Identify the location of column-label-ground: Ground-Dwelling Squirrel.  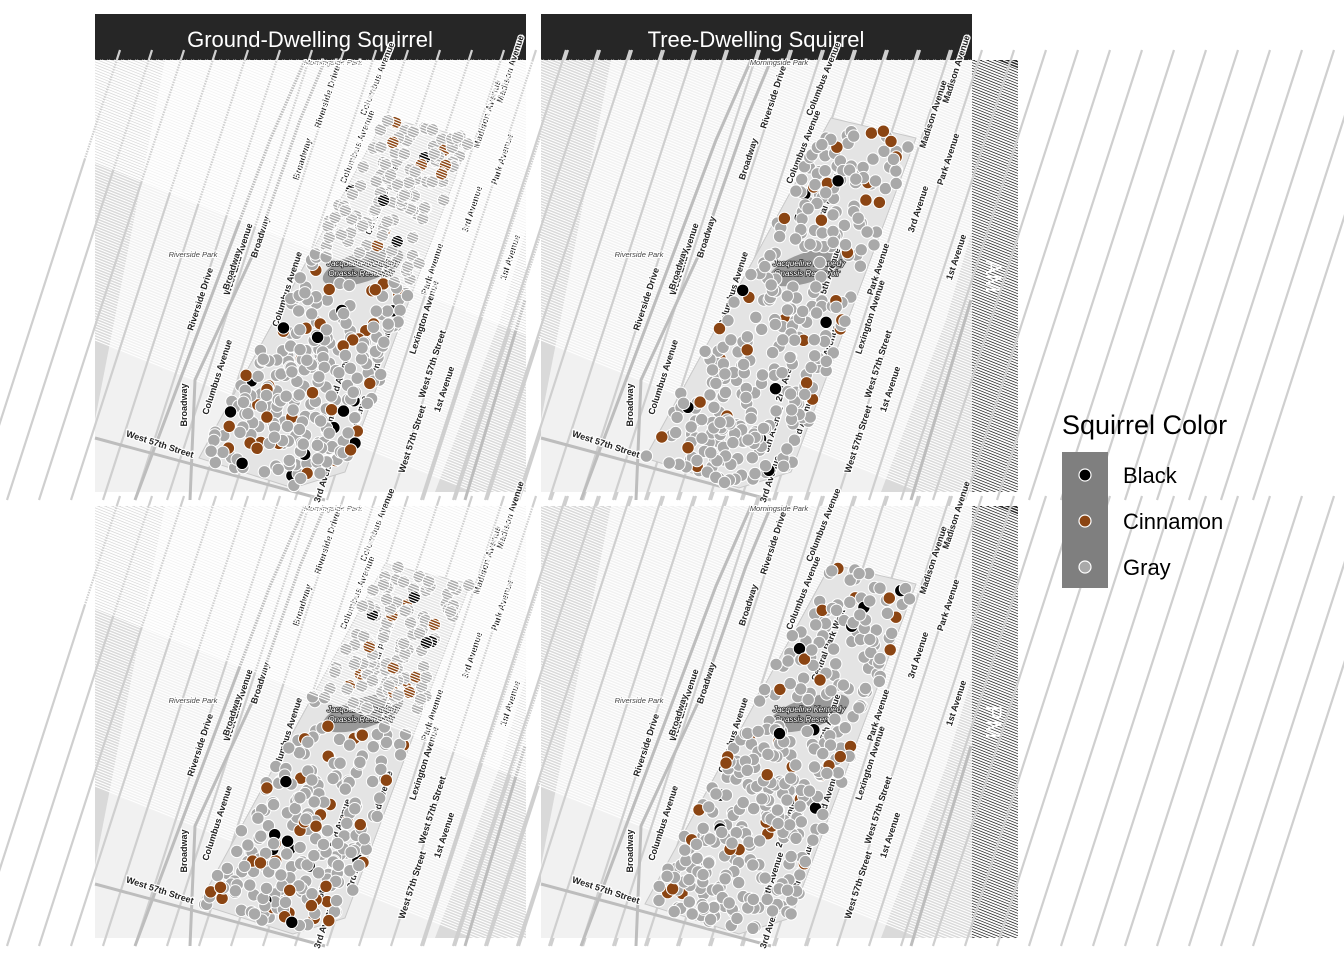
(310, 39).